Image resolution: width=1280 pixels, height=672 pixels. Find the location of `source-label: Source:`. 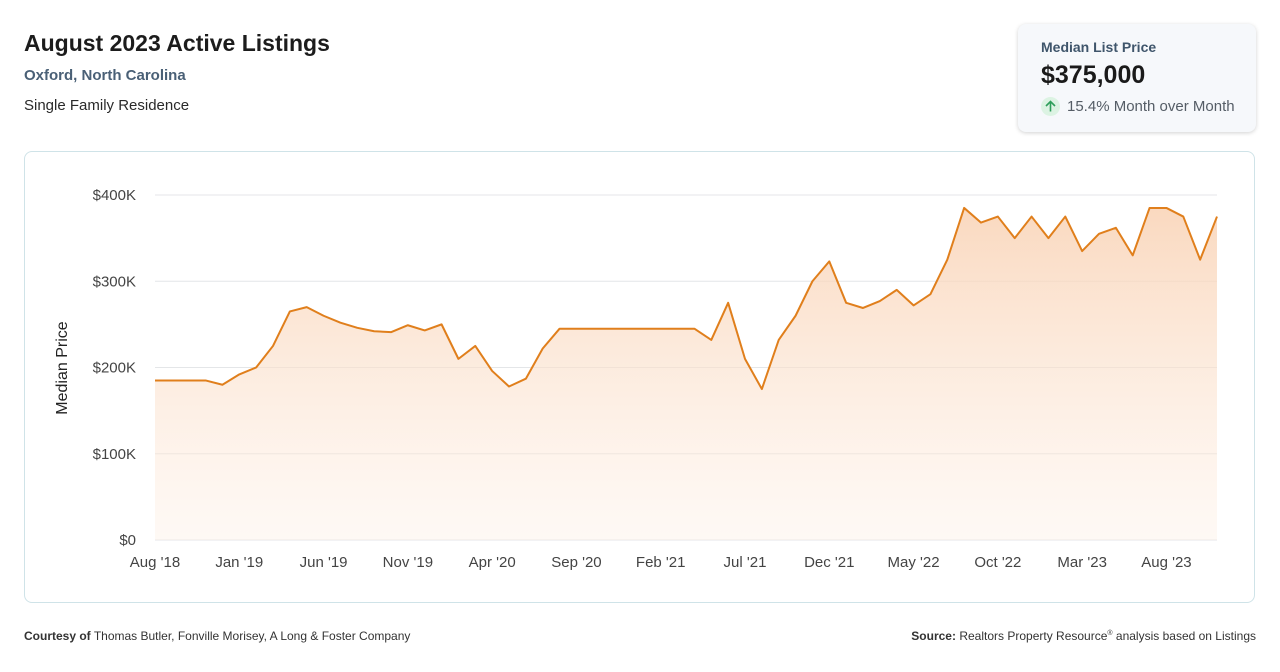

source-label: Source: is located at coordinates (933, 636).